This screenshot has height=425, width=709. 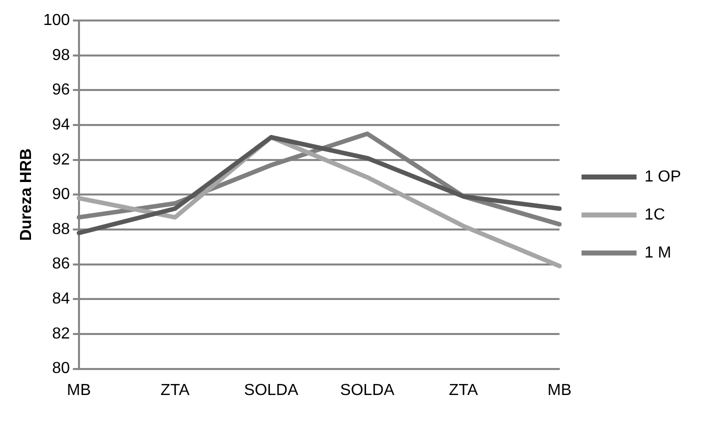 What do you see at coordinates (61, 369) in the screenshot?
I see `y-tick-label: 80` at bounding box center [61, 369].